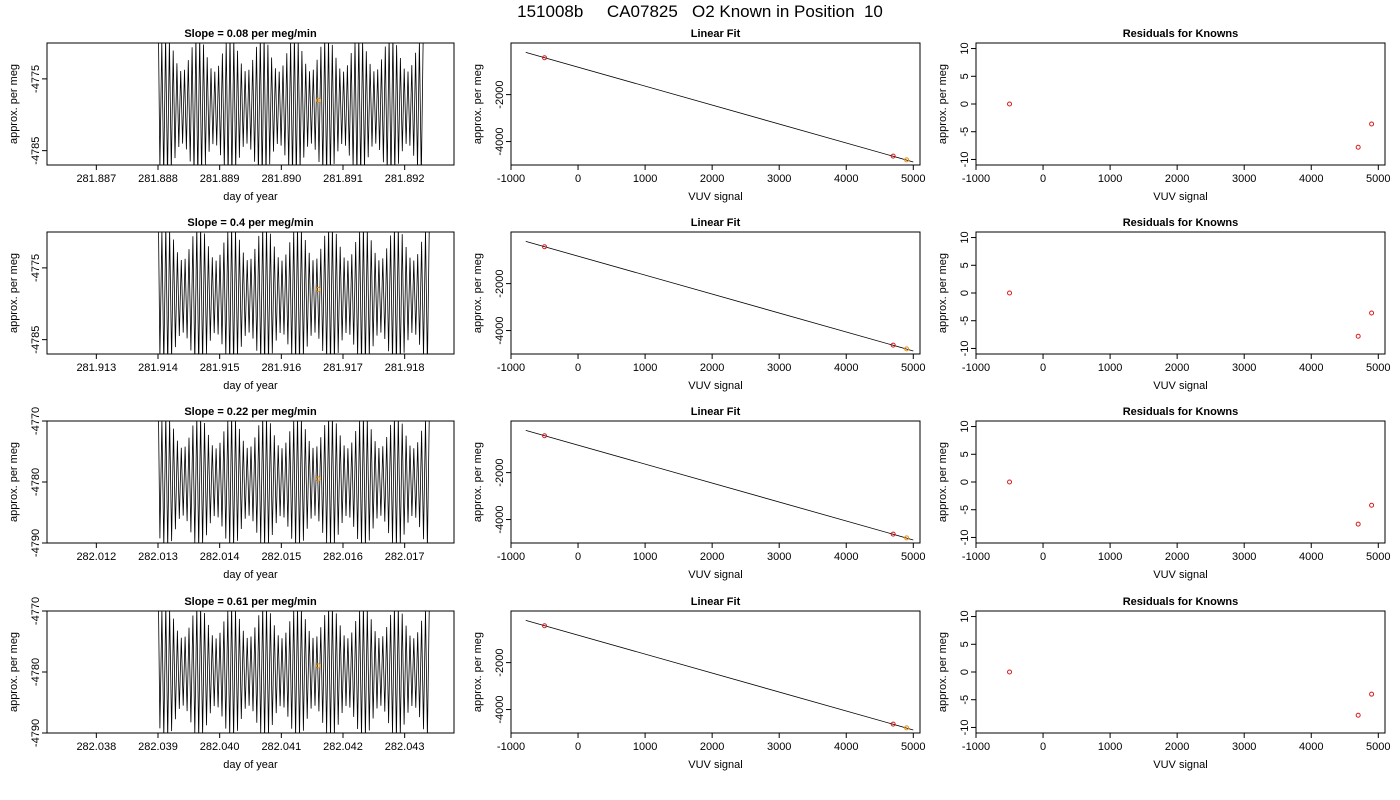  What do you see at coordinates (250, 223) in the screenshot?
I see `panel-title: Slope = 0.4 per meg/min` at bounding box center [250, 223].